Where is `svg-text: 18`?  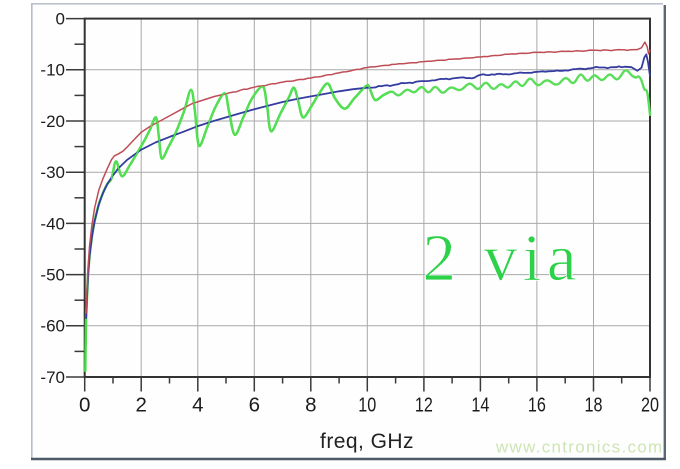
svg-text: 18 is located at coordinates (594, 405).